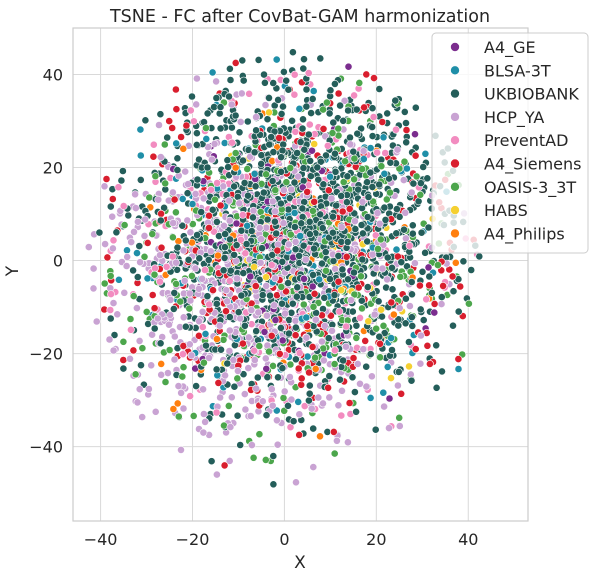  What do you see at coordinates (281, 539) in the screenshot?
I see `x-axis-ticks: −40 −20 0 20 40` at bounding box center [281, 539].